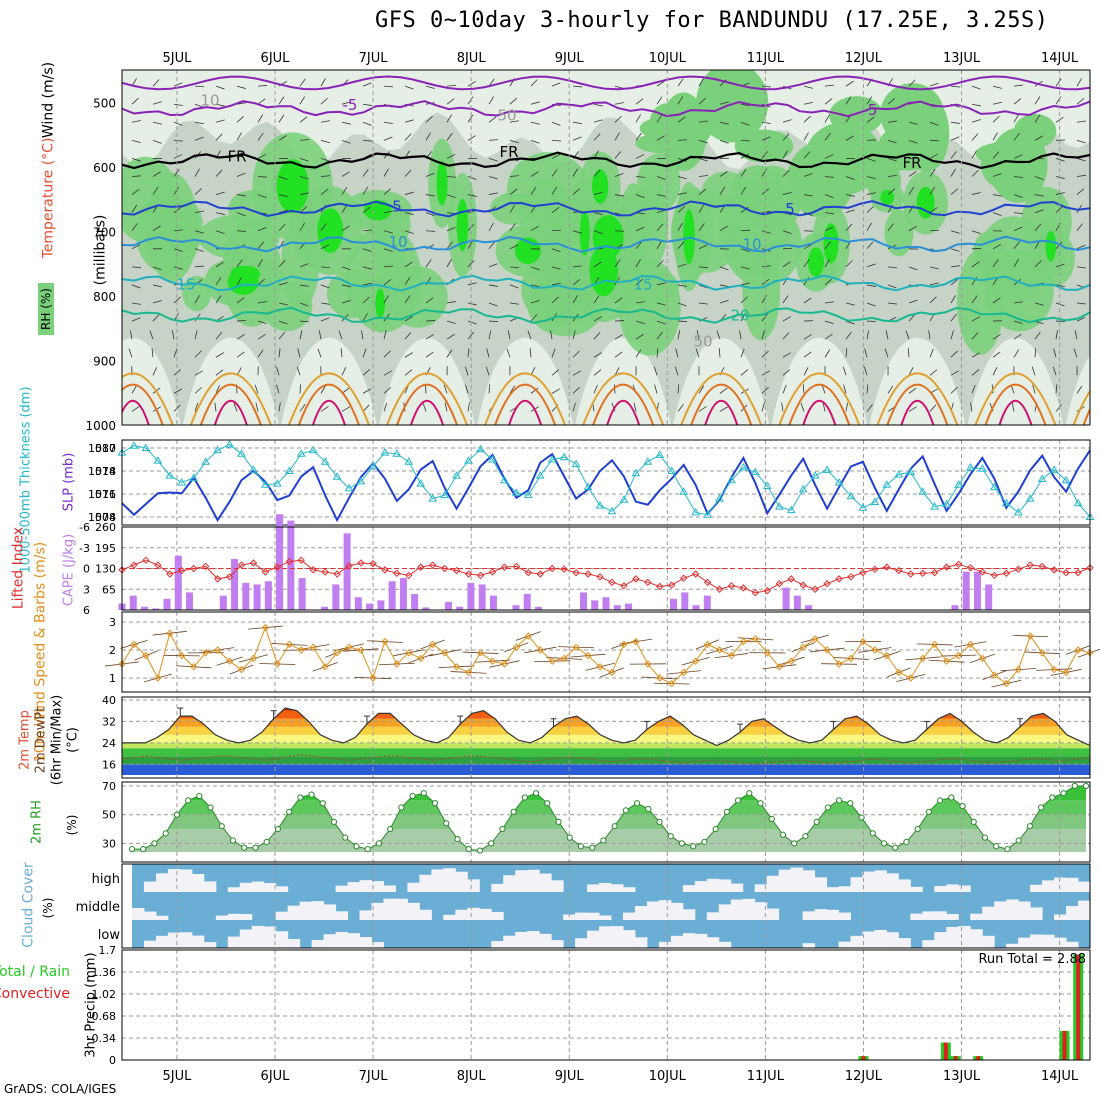 The height and width of the screenshot is (1100, 1100). I want to click on axis-label: RH (%), so click(46, 309).